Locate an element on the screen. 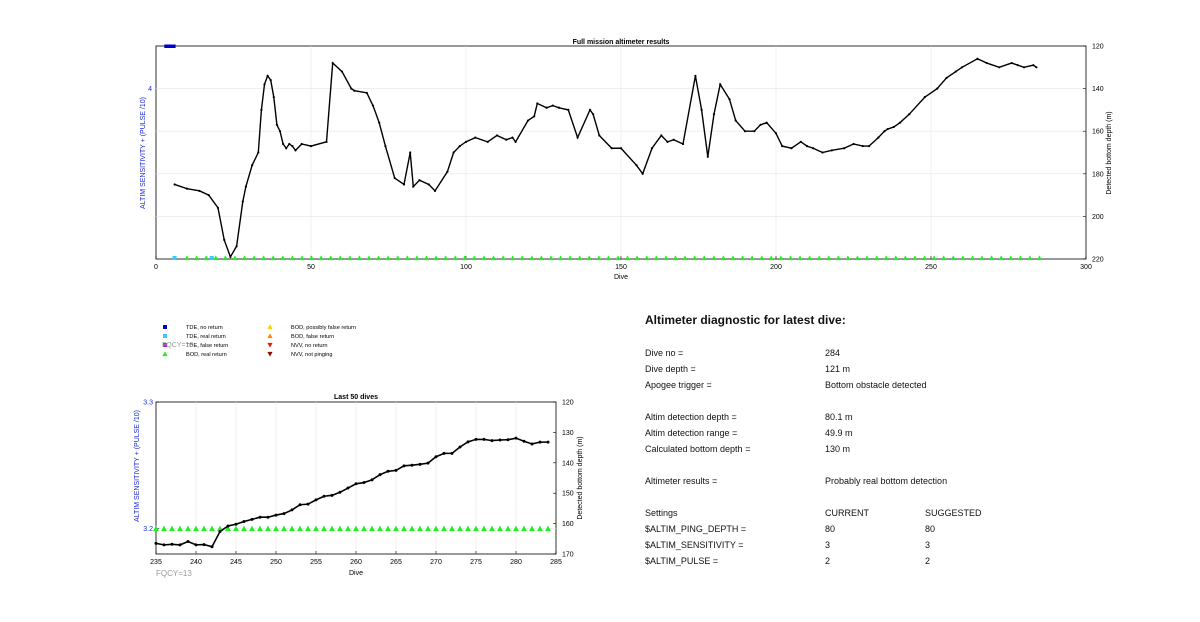 Image resolution: width=1200 pixels, height=622 pixels. small-markers is located at coordinates (352, 528).